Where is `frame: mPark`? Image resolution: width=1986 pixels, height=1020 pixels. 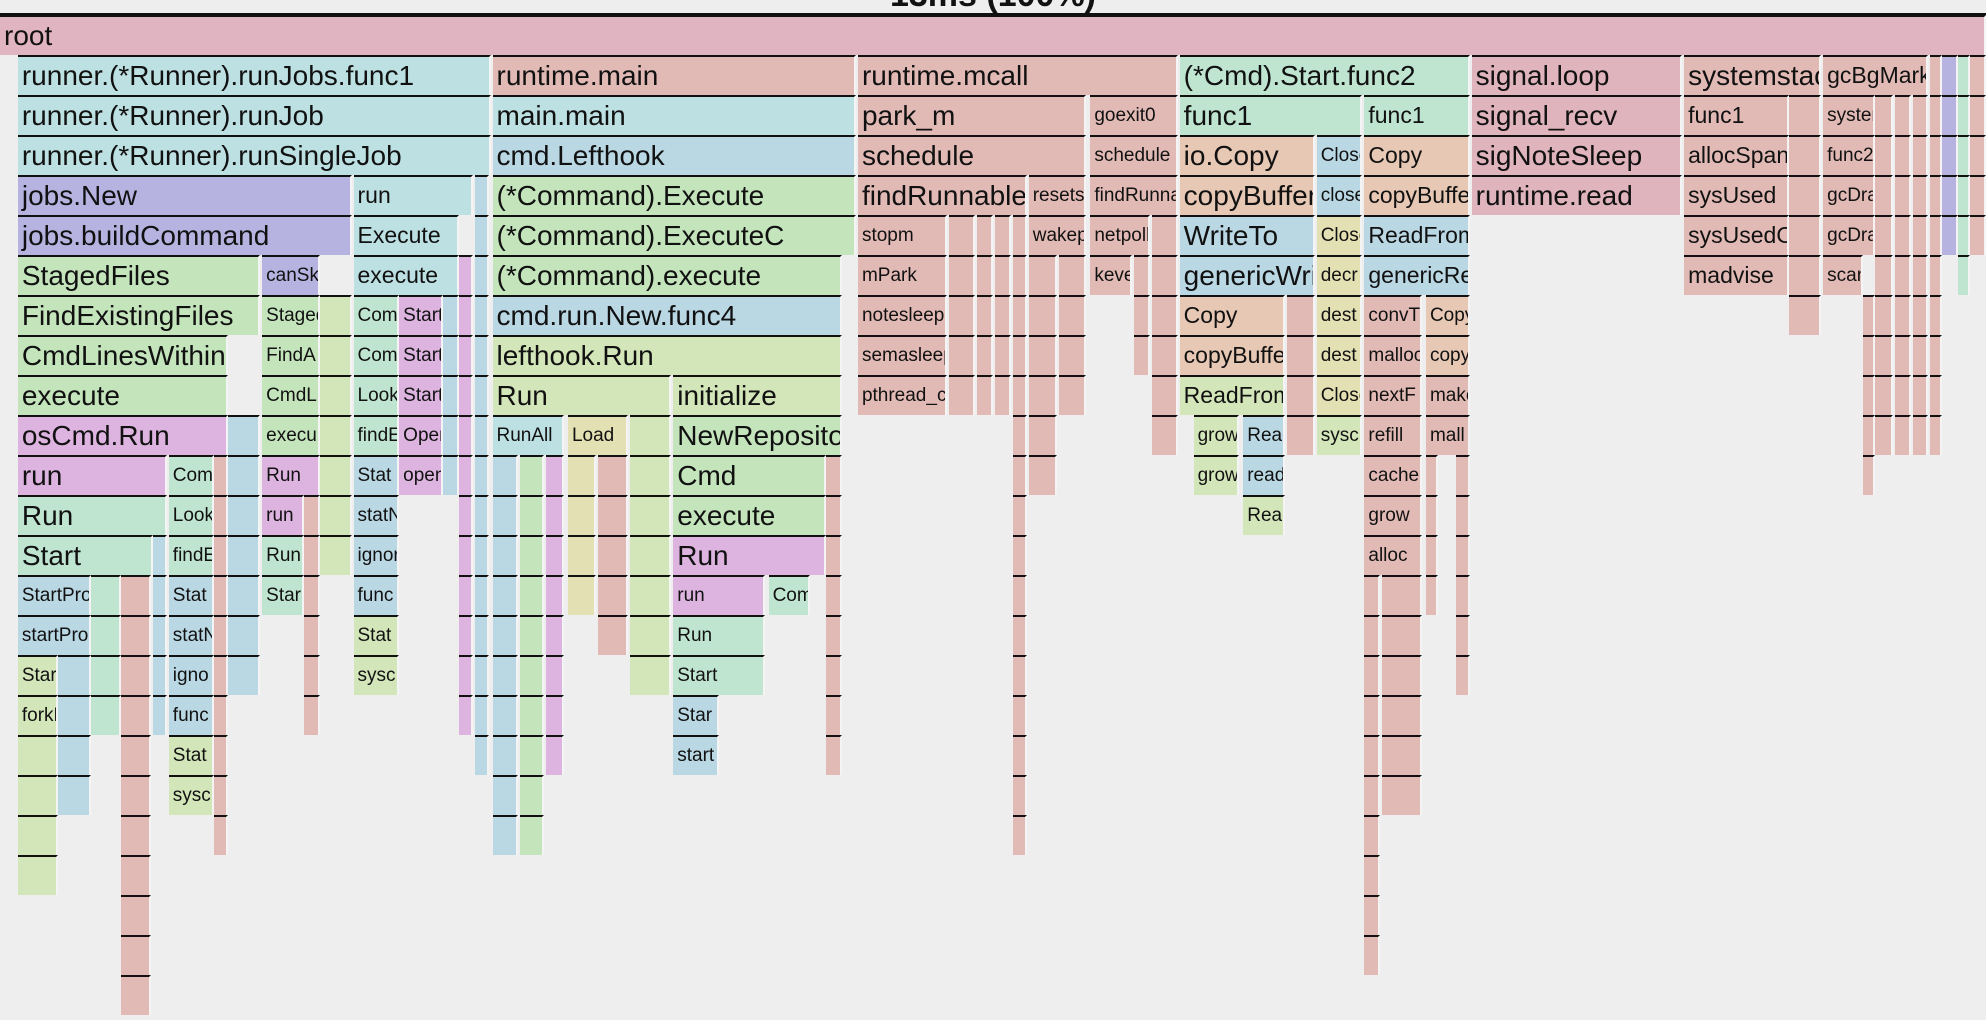
frame: mPark is located at coordinates (902, 275).